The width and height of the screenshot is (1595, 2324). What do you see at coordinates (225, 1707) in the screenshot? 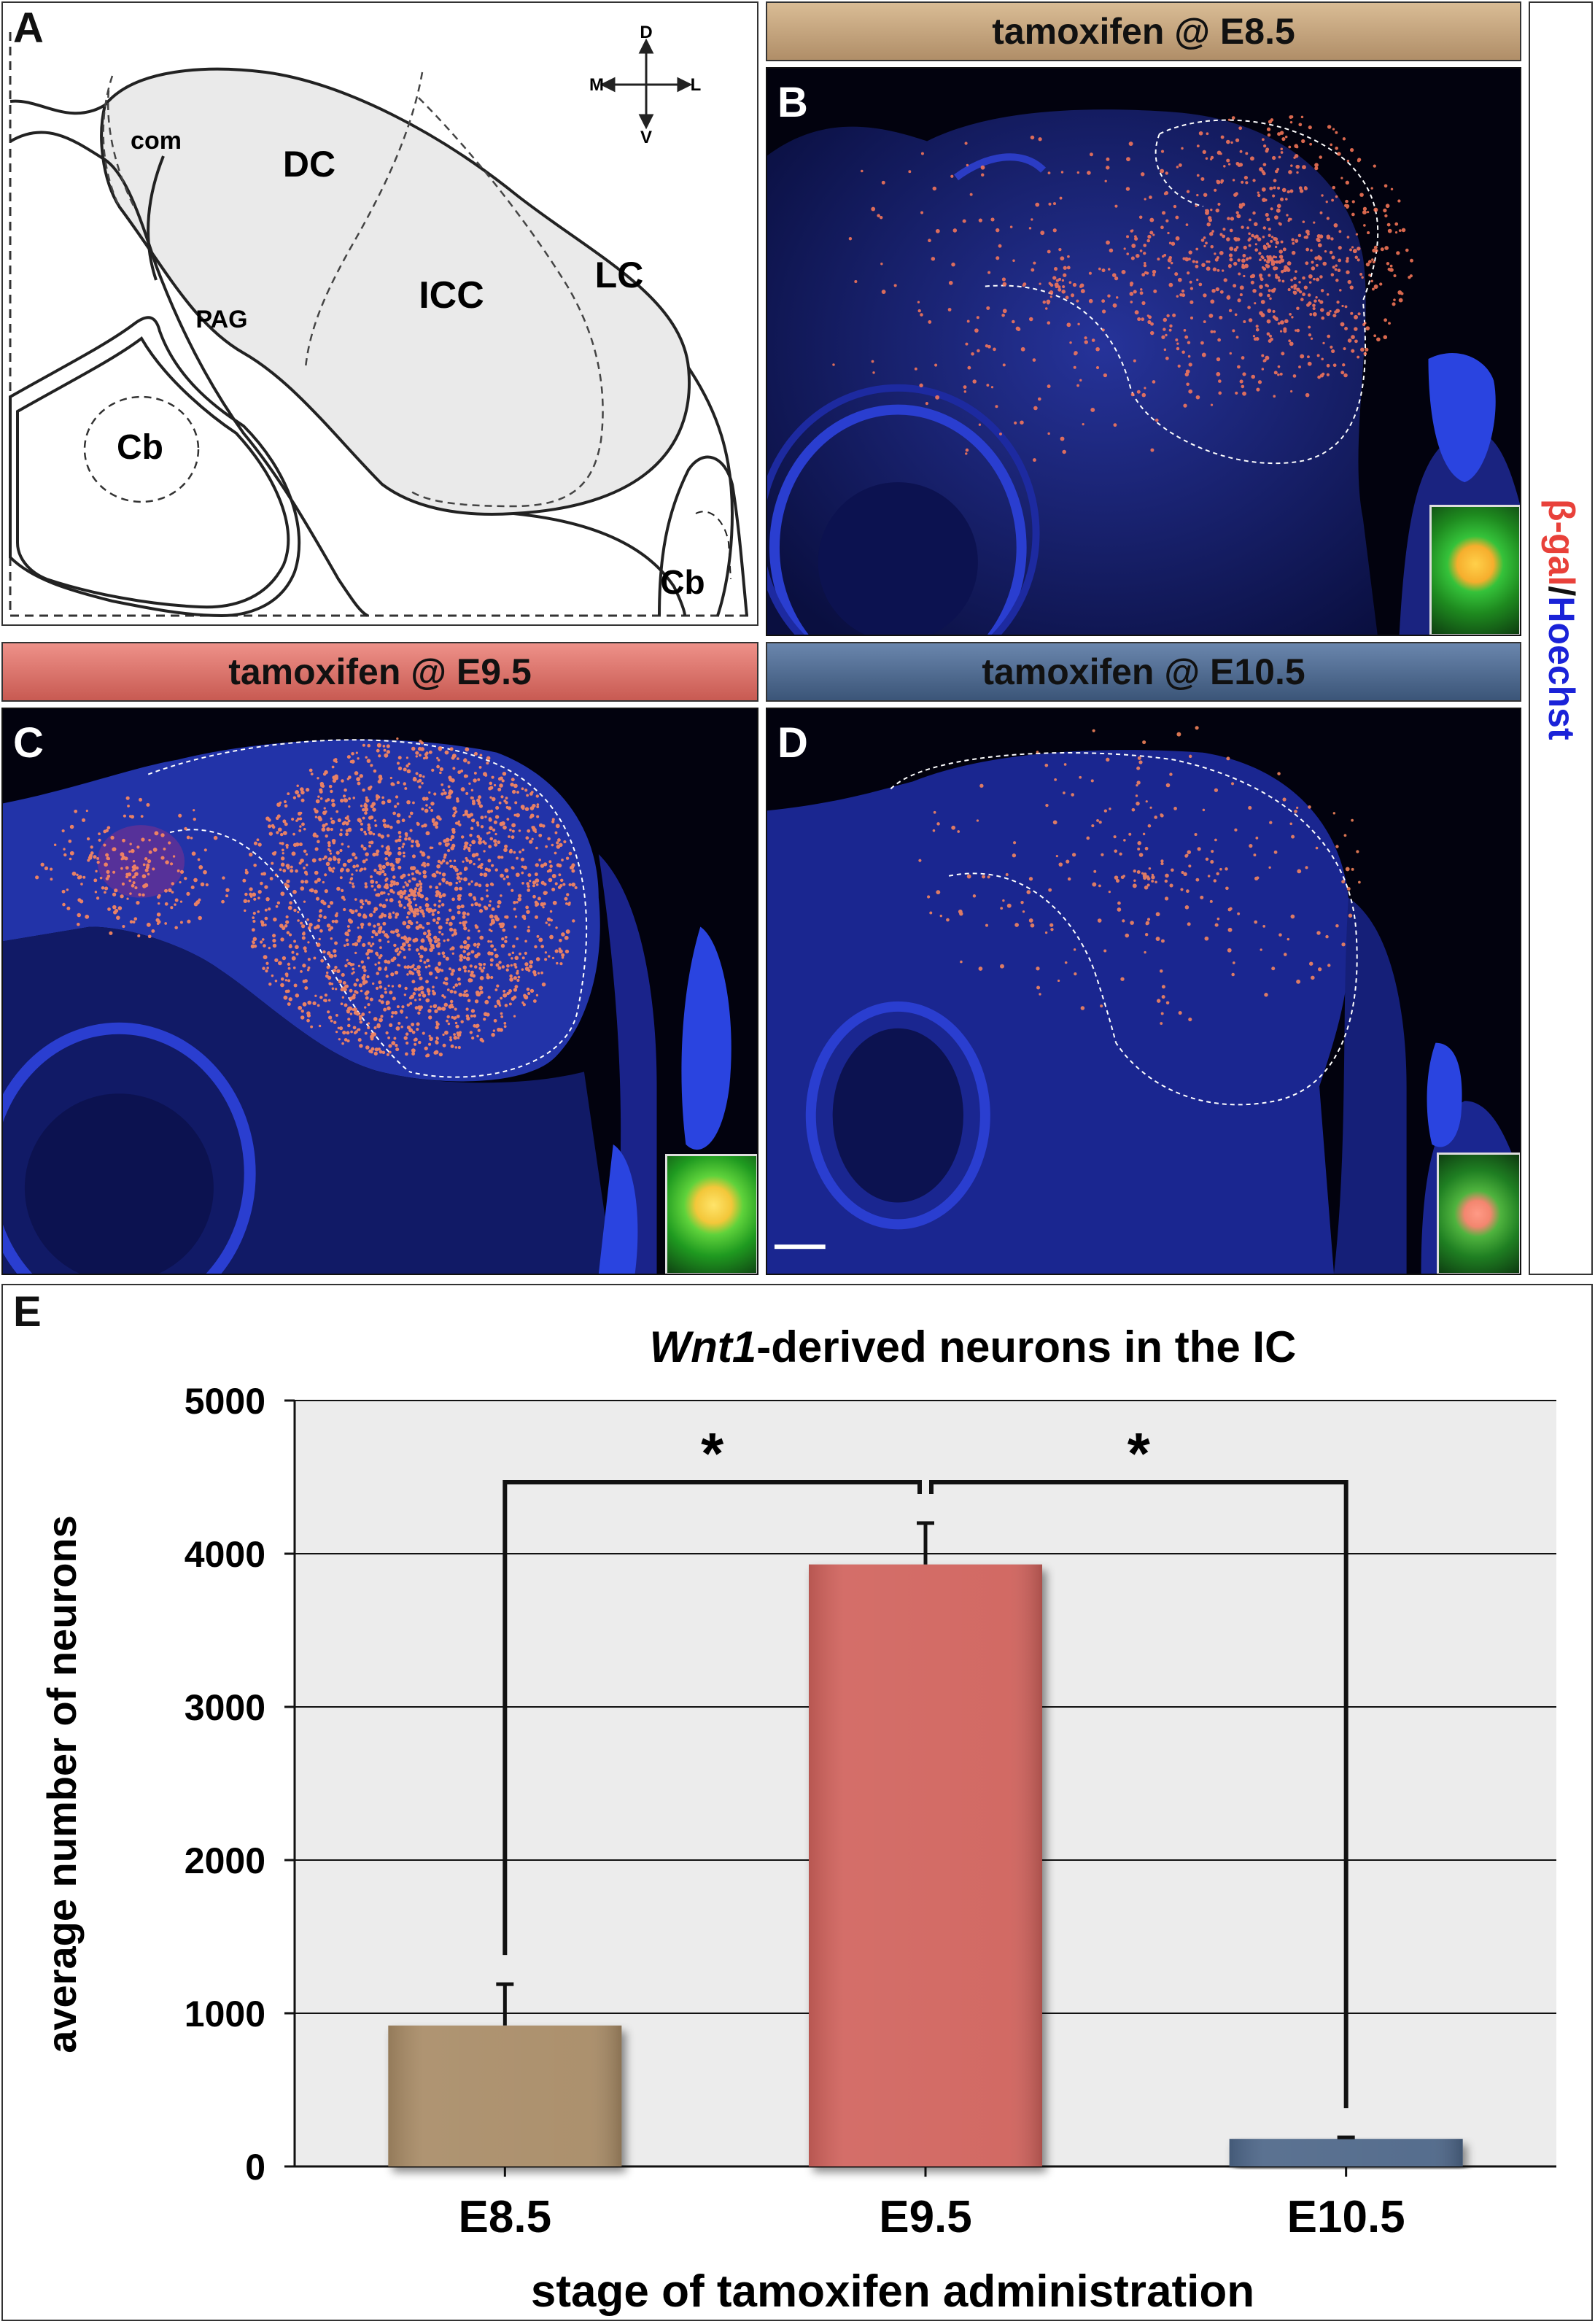
I see `y-tick-label: 3000` at bounding box center [225, 1707].